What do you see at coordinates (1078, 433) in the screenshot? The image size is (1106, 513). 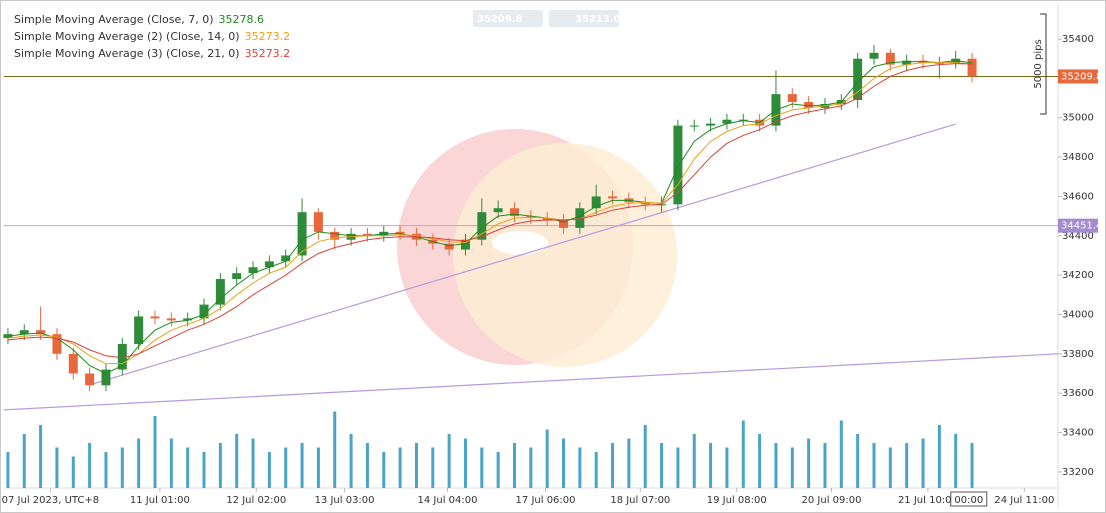 I see `y-tick-label: 33400` at bounding box center [1078, 433].